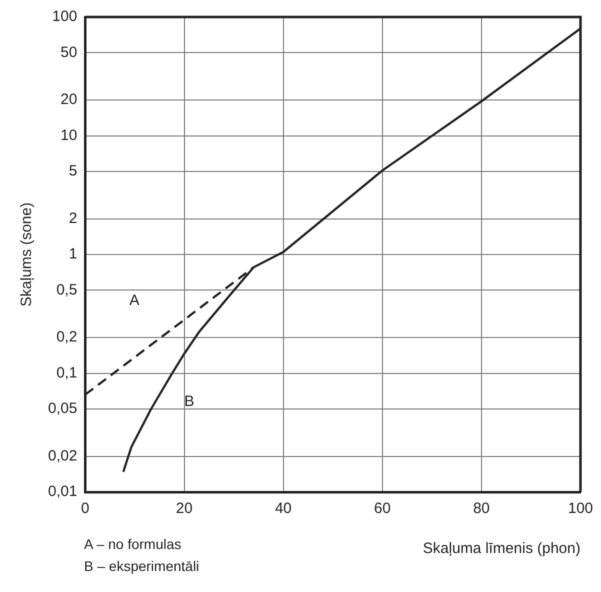  Describe the element at coordinates (63, 409) in the screenshot. I see `y-tick-label: 0,05` at that location.